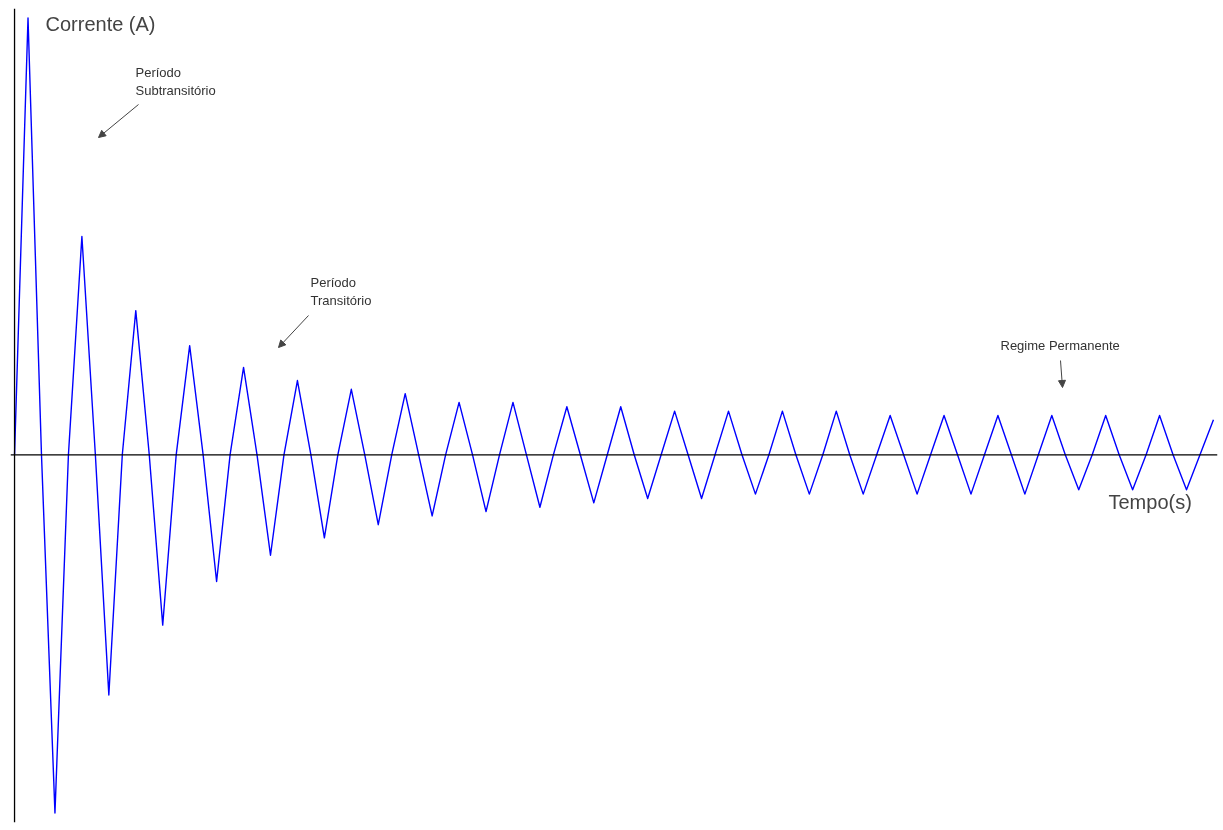 The image size is (1223, 830). What do you see at coordinates (175, 81) in the screenshot?
I see `annotation: Período Subtransitório` at bounding box center [175, 81].